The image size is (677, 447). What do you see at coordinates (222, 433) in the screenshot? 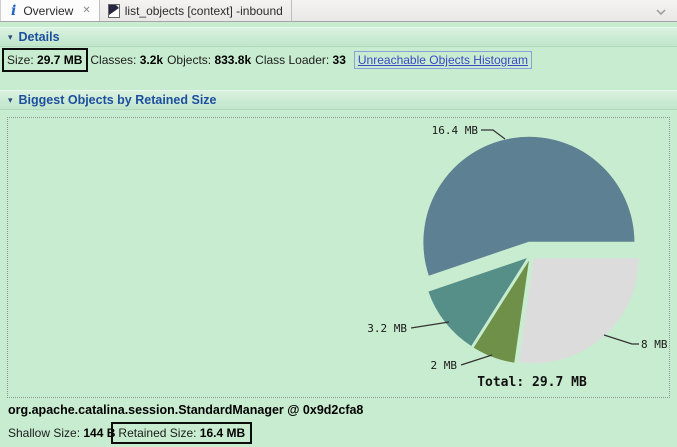
I see `retained-size-value: 16.4 MB` at bounding box center [222, 433].